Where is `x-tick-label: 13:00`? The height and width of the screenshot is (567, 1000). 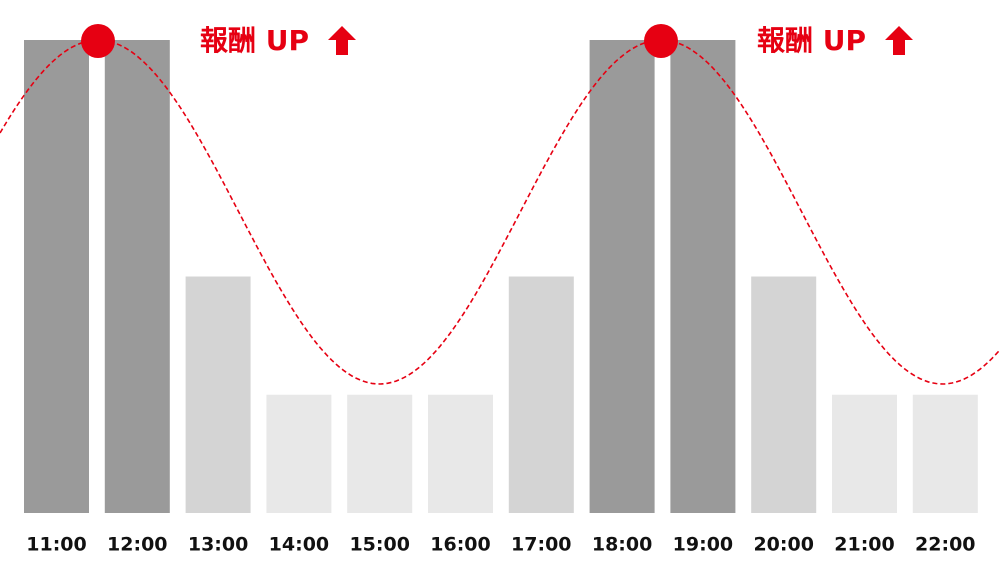
x-tick-label: 13:00 is located at coordinates (218, 545).